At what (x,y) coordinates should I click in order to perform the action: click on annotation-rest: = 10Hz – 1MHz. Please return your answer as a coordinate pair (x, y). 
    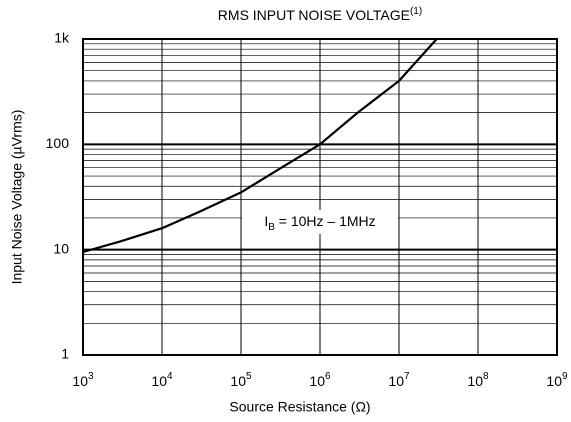
    Looking at the image, I should click on (325, 221).